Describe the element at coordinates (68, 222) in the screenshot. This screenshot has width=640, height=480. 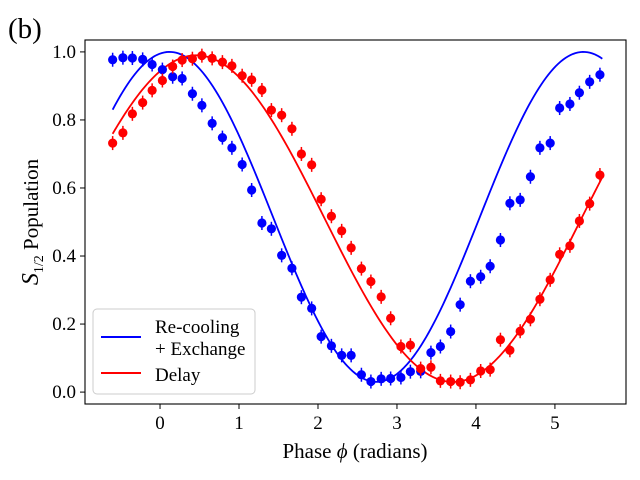
I see `y-axis-ticks: 0.0 0.2 0.4 0.6 0.8 1.0` at that location.